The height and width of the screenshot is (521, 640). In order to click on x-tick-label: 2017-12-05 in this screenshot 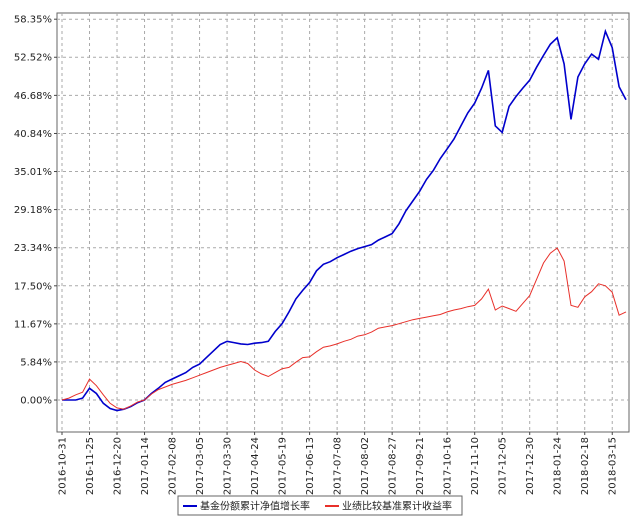, I will do `click(503, 466)`.